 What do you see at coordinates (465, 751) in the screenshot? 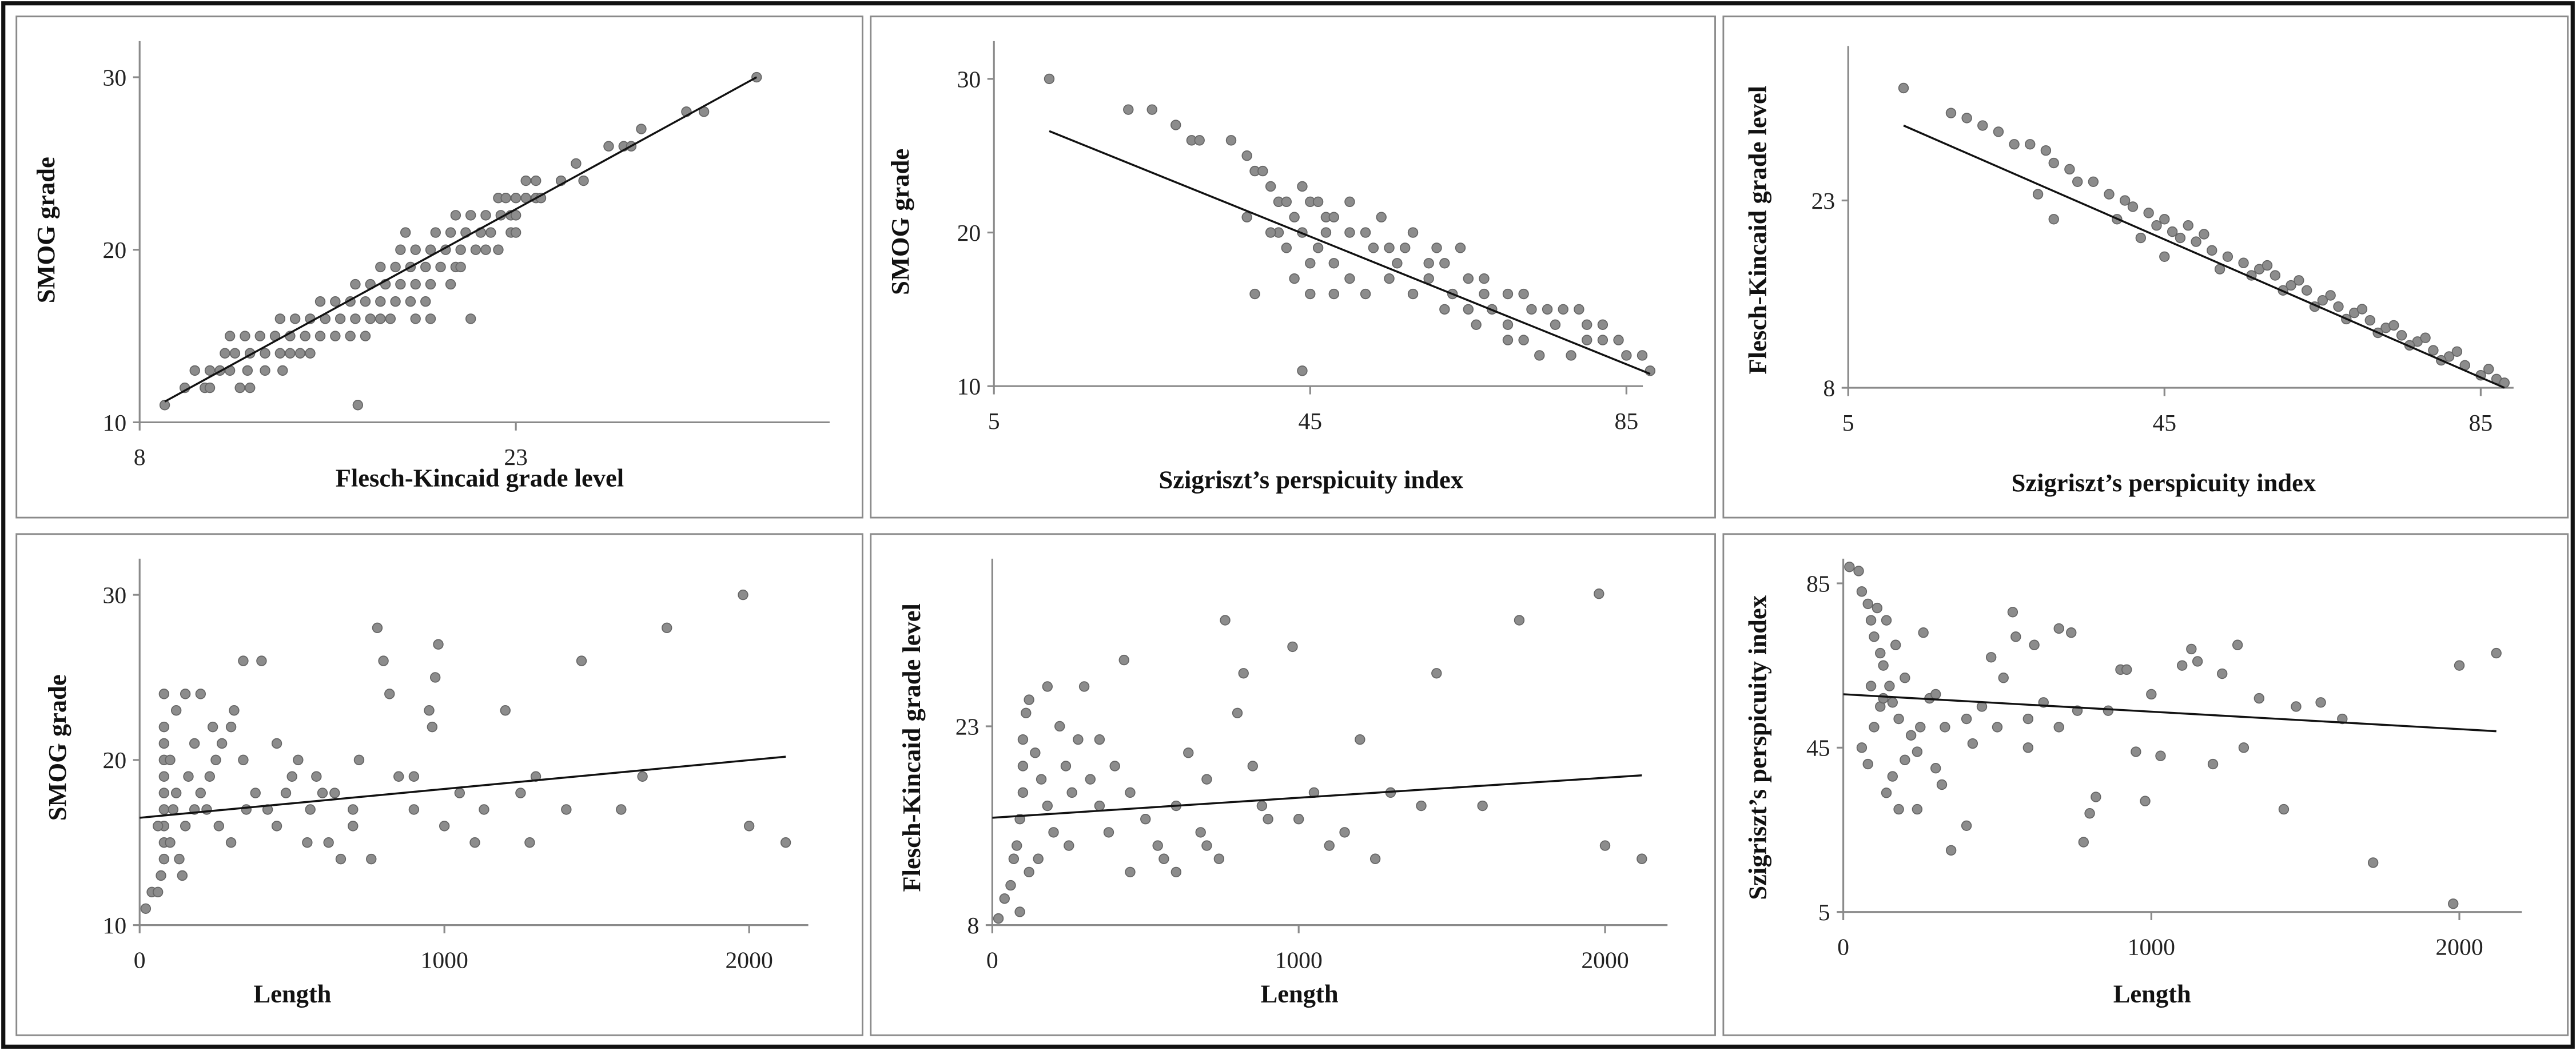
I see `data-points` at bounding box center [465, 751].